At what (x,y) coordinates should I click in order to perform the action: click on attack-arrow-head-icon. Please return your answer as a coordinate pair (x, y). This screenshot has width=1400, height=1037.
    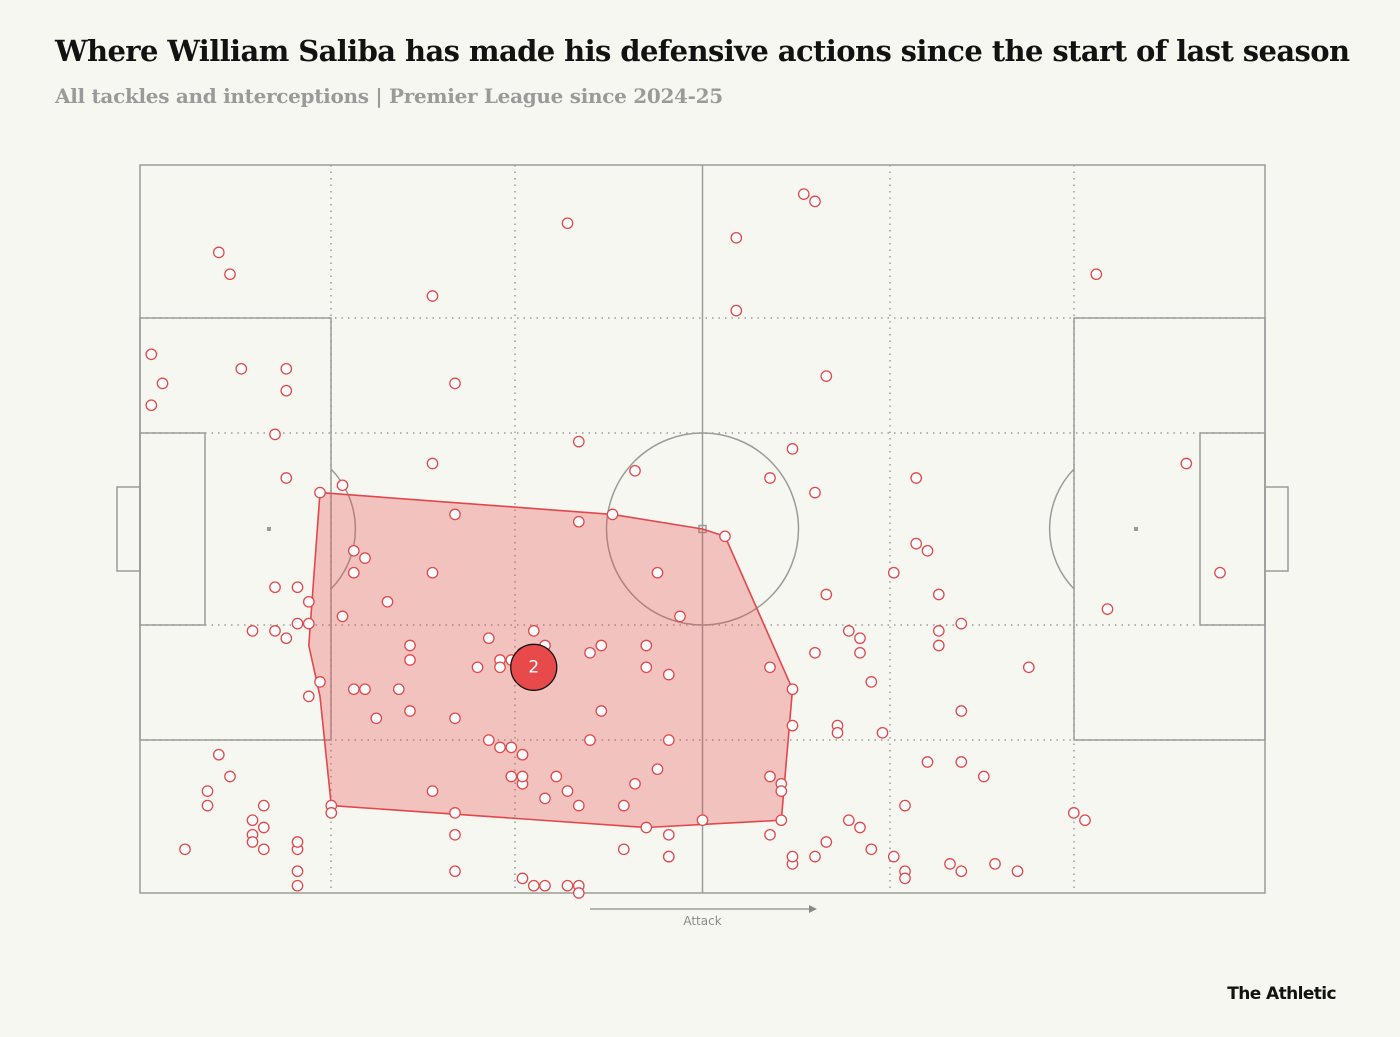
    Looking at the image, I should click on (813, 909).